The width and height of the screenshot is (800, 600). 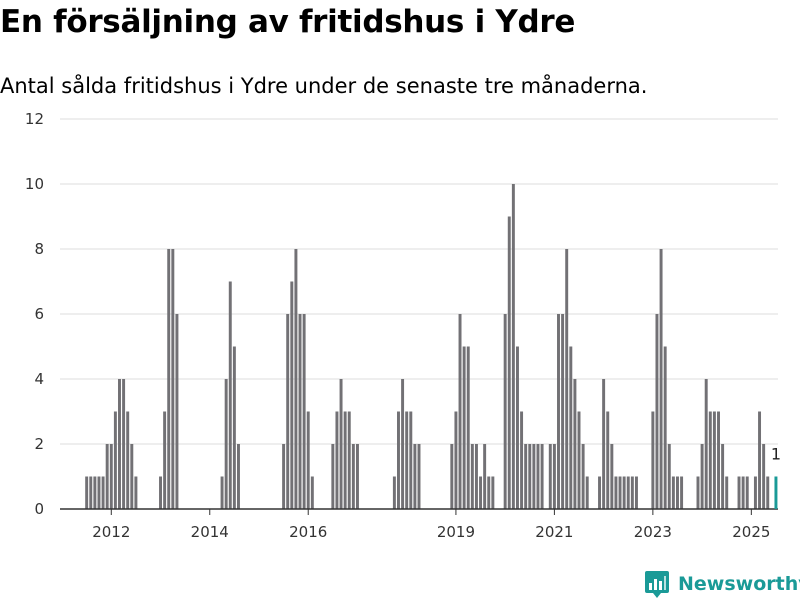 What do you see at coordinates (39, 509) in the screenshot?
I see `y-tick-label: 0` at bounding box center [39, 509].